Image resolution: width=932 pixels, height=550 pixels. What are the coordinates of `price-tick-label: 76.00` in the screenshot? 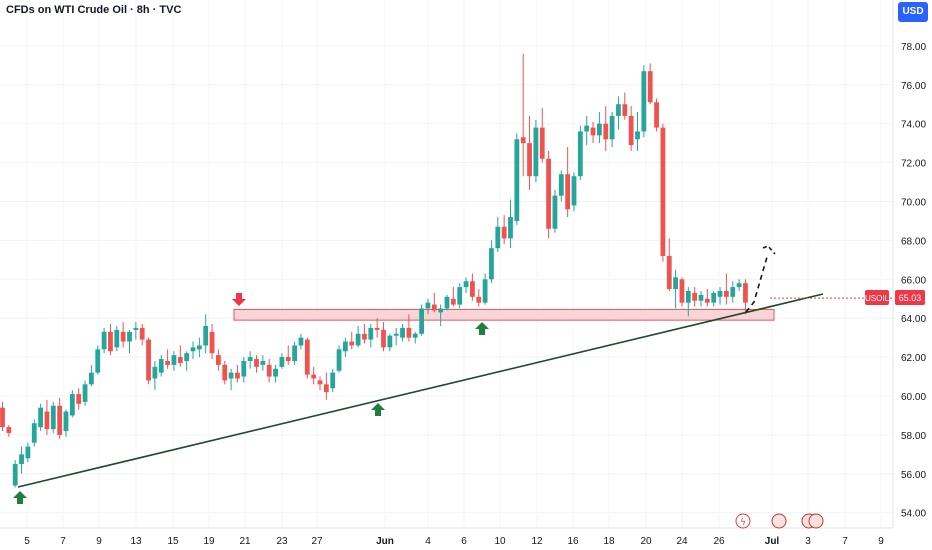 It's located at (913, 86).